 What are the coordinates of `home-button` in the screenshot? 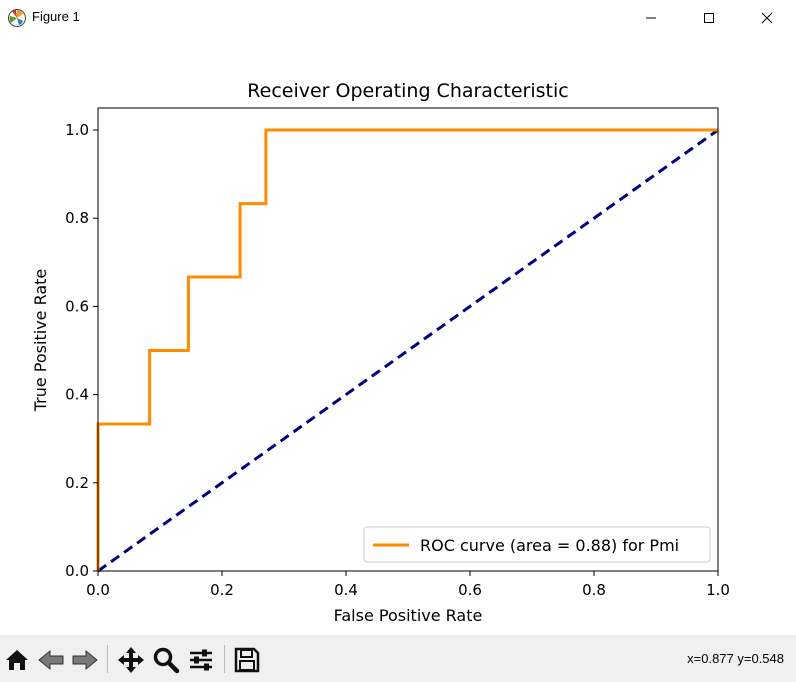 It's located at (17, 660).